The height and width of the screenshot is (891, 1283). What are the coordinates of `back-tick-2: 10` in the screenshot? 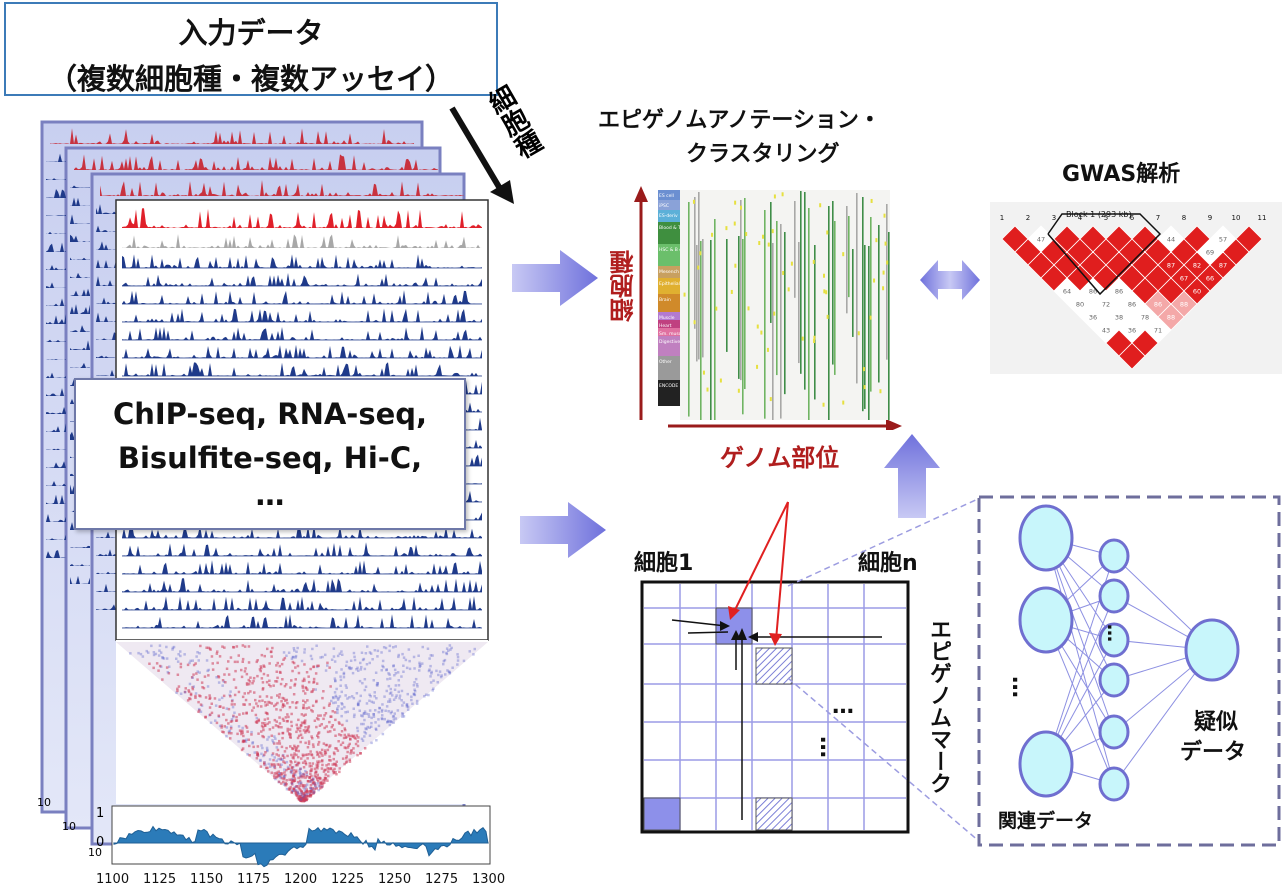 It's located at (69, 826).